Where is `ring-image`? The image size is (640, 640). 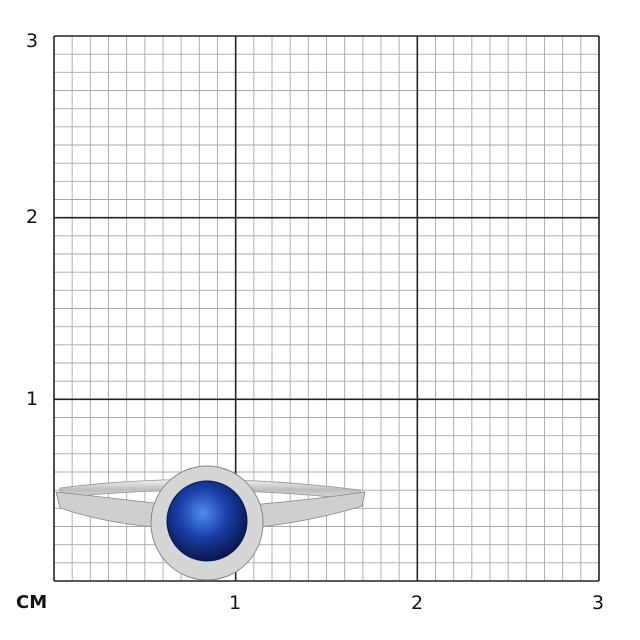 ring-image is located at coordinates (210, 523).